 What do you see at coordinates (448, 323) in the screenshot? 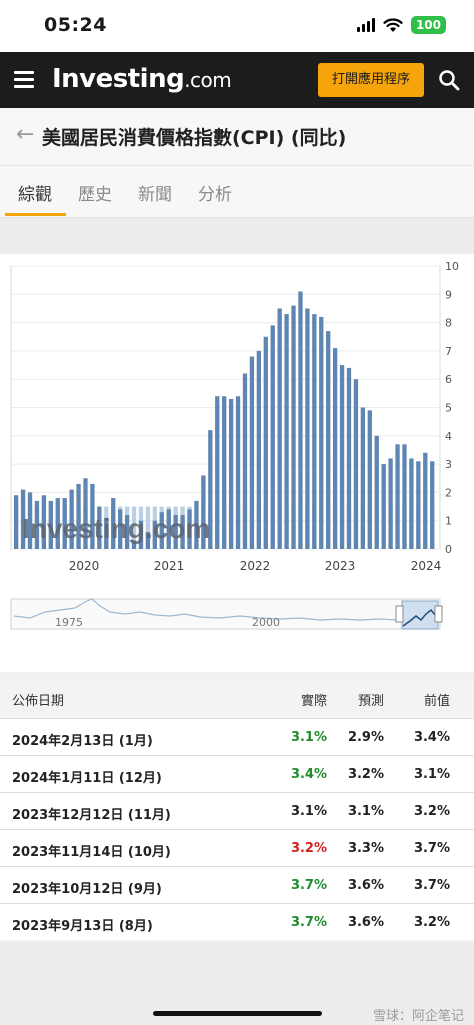
I see `y-tick-label: 8` at bounding box center [448, 323].